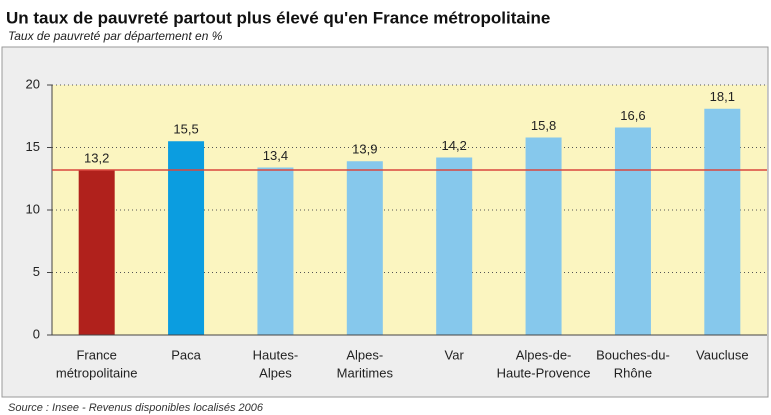 The width and height of the screenshot is (771, 415). I want to click on x-tick-label: Hautes-, so click(276, 354).